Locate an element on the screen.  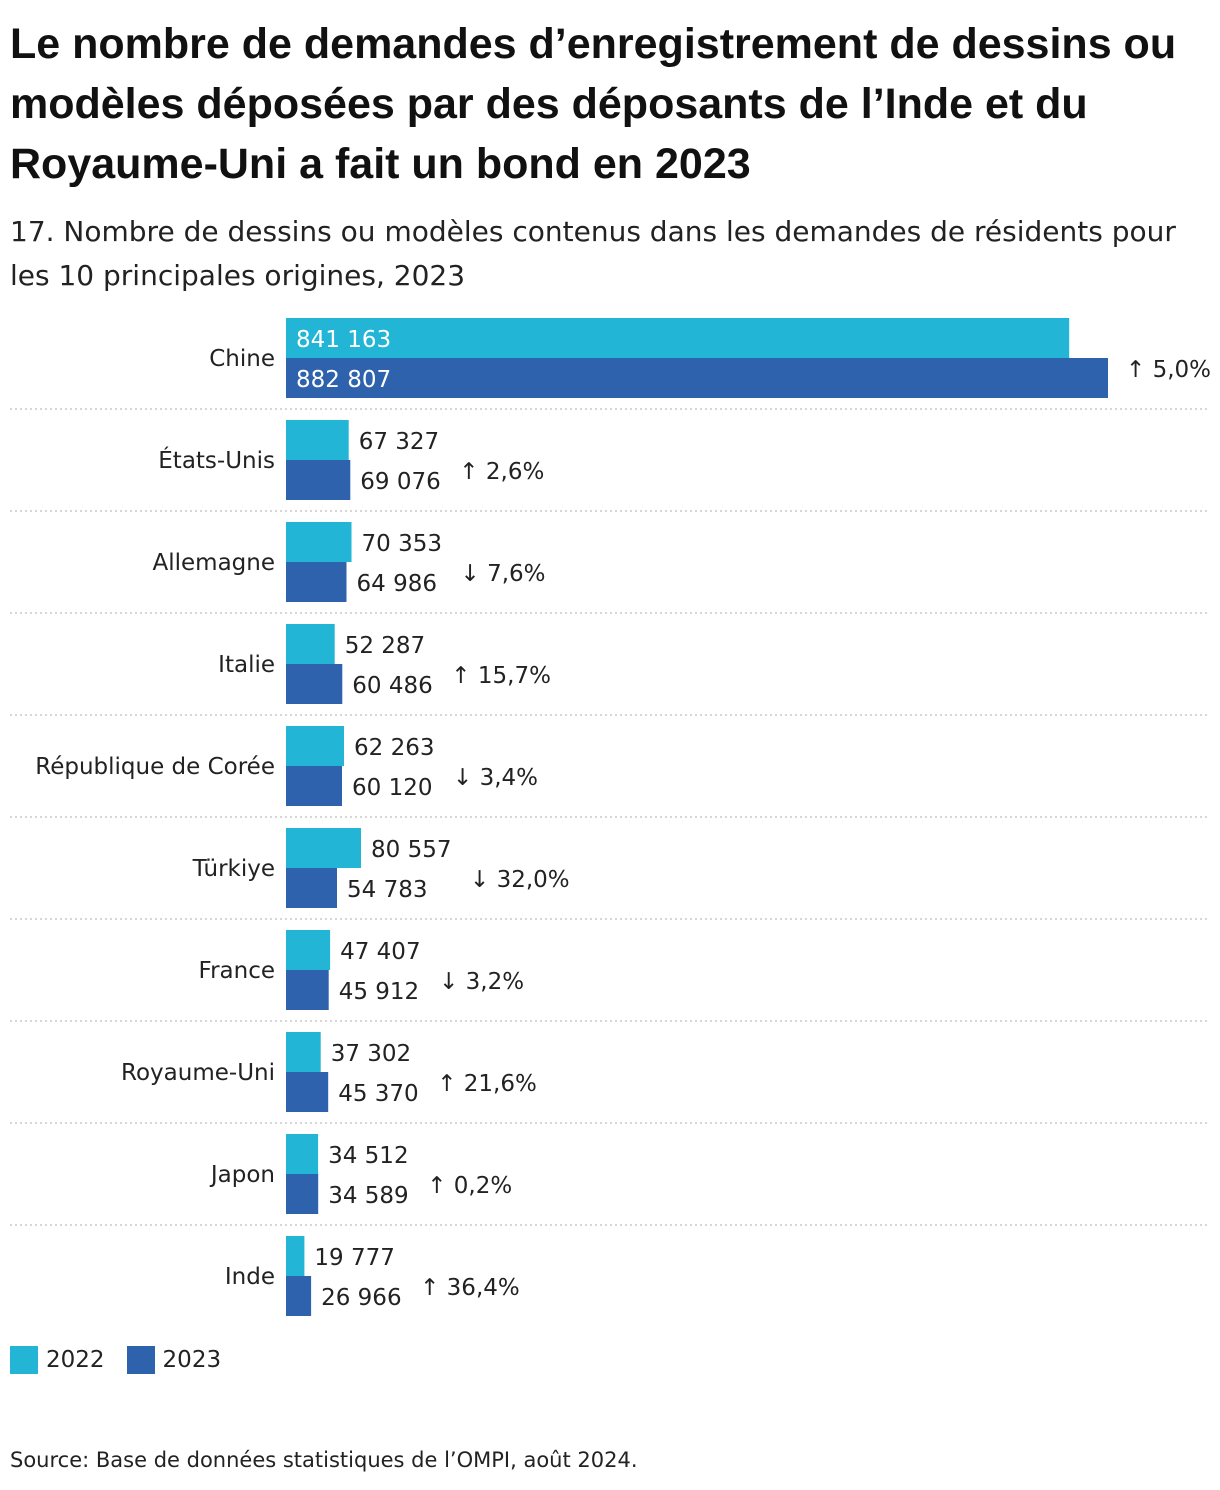
legend-item-2023: 2023 is located at coordinates (174, 1360).